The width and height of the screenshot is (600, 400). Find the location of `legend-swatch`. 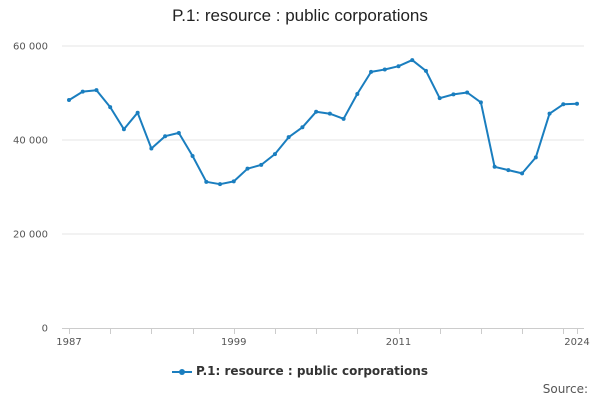

legend-swatch is located at coordinates (182, 372).